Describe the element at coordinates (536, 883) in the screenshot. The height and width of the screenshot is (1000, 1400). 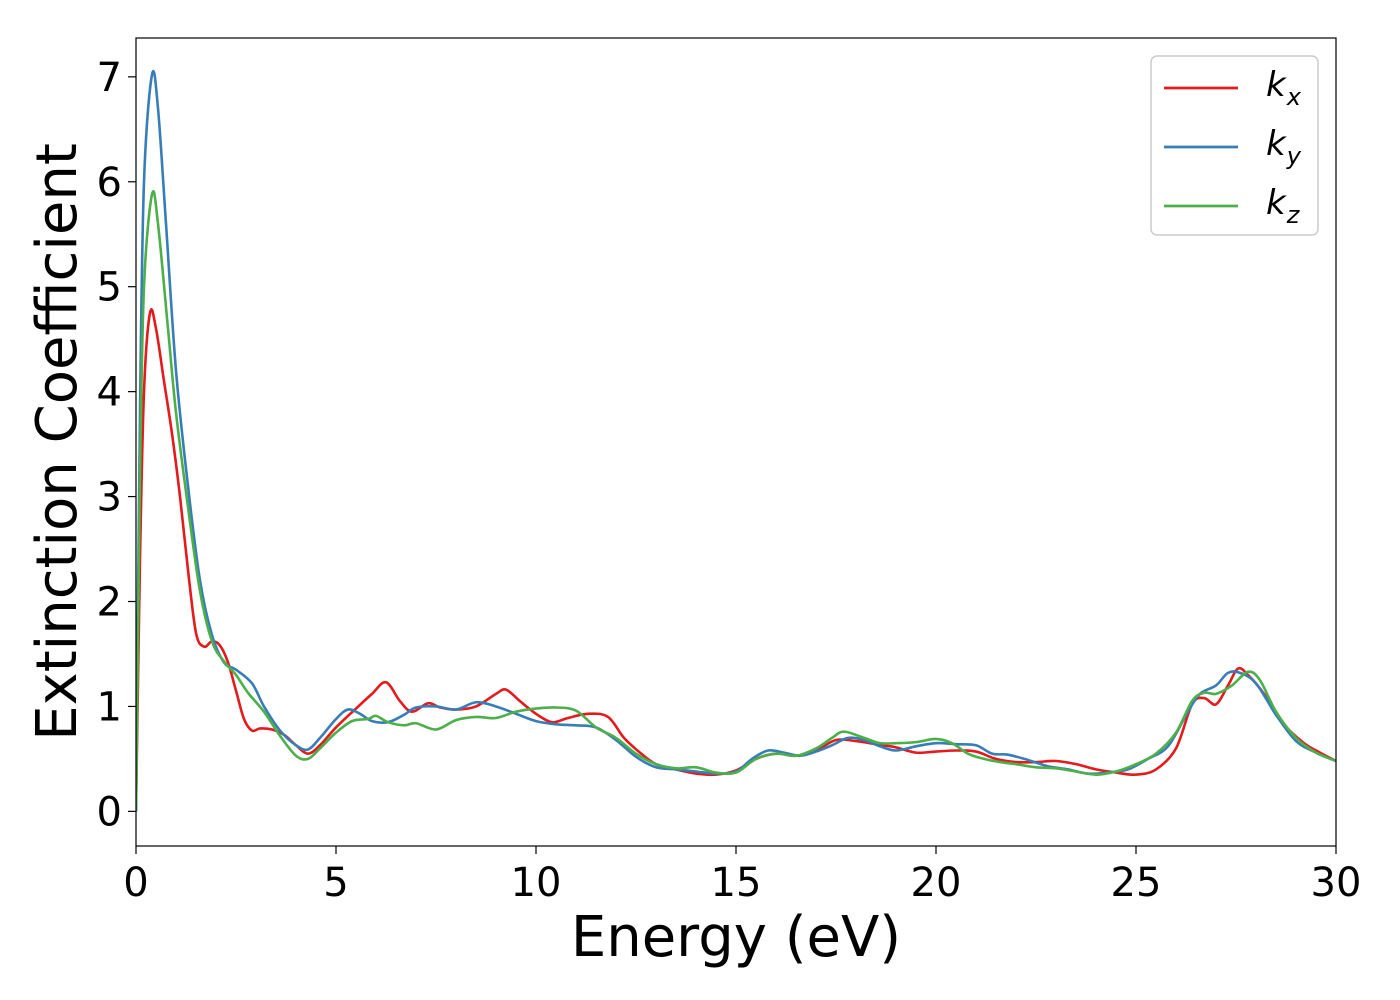
I see `x-tick-label: 10` at that location.